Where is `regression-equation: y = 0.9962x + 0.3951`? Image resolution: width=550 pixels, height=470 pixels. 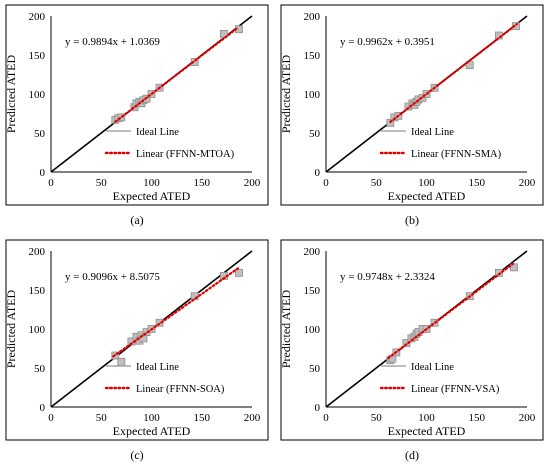 regression-equation: y = 0.9962x + 0.3951 is located at coordinates (387, 42).